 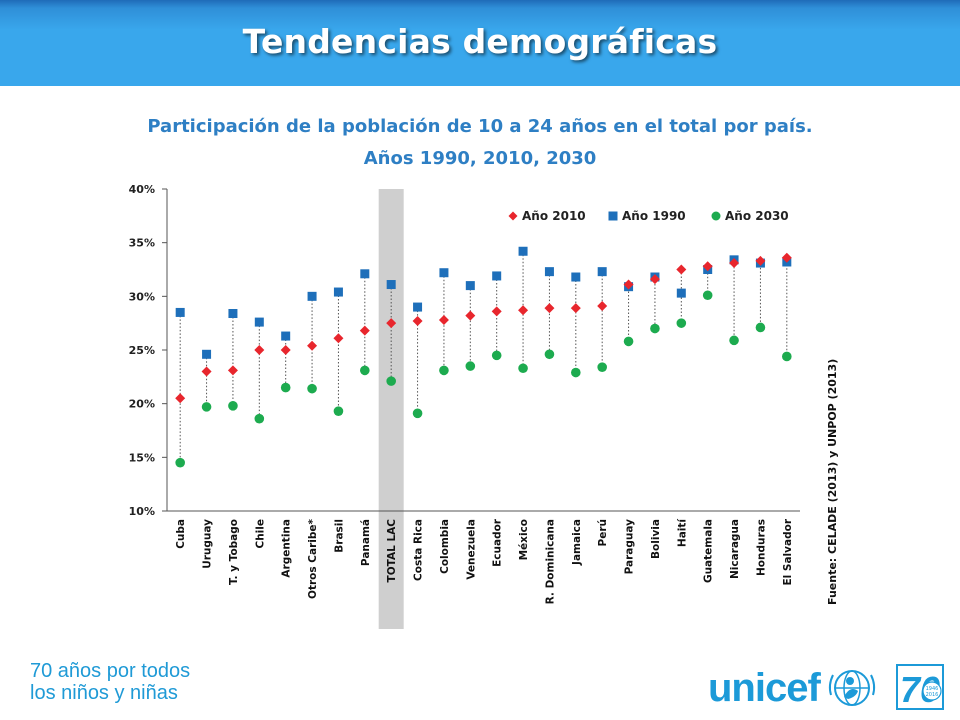 What do you see at coordinates (313, 559) in the screenshot?
I see `x-category-label: Otros Caribe*` at bounding box center [313, 559].